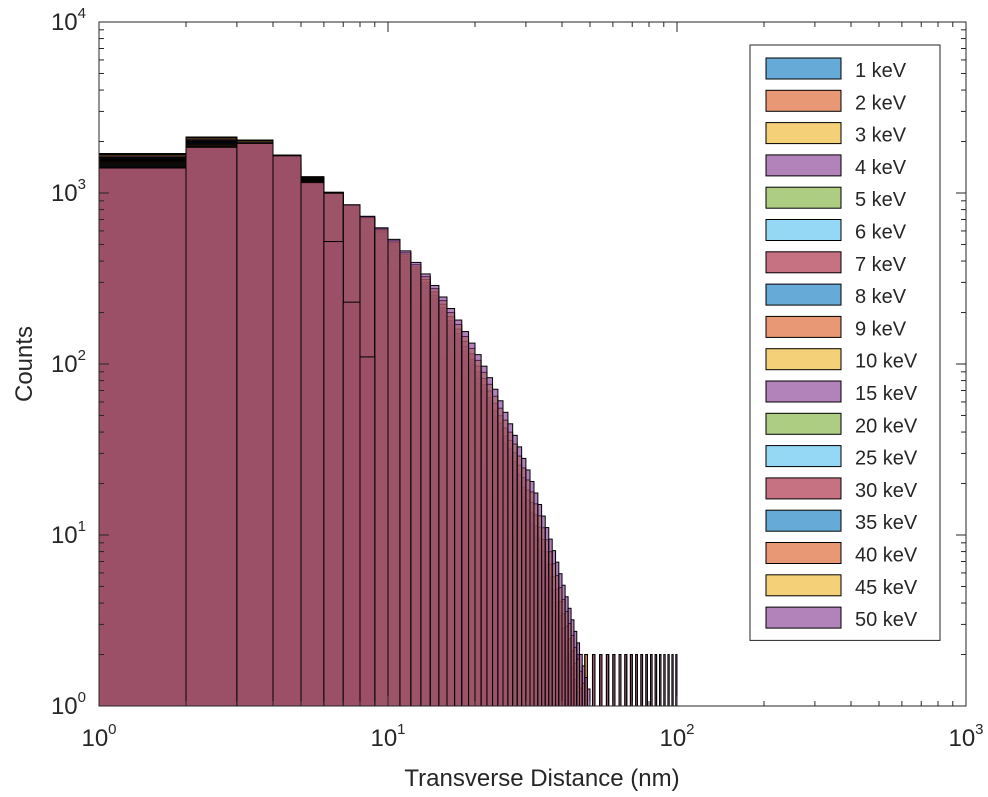  What do you see at coordinates (886, 556) in the screenshot?
I see `legend-label: 40 keV` at bounding box center [886, 556].